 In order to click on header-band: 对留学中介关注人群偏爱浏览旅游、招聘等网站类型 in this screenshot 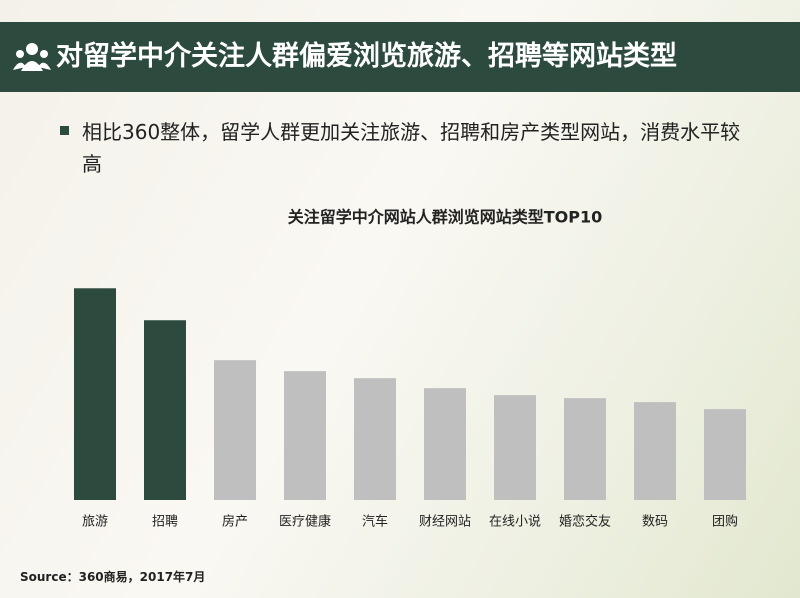, I will do `click(400, 57)`.